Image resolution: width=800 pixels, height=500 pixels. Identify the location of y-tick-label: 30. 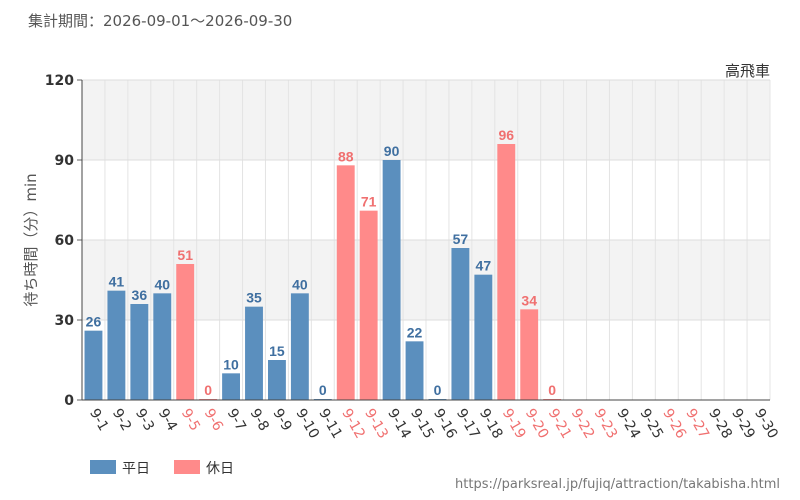
(65, 321).